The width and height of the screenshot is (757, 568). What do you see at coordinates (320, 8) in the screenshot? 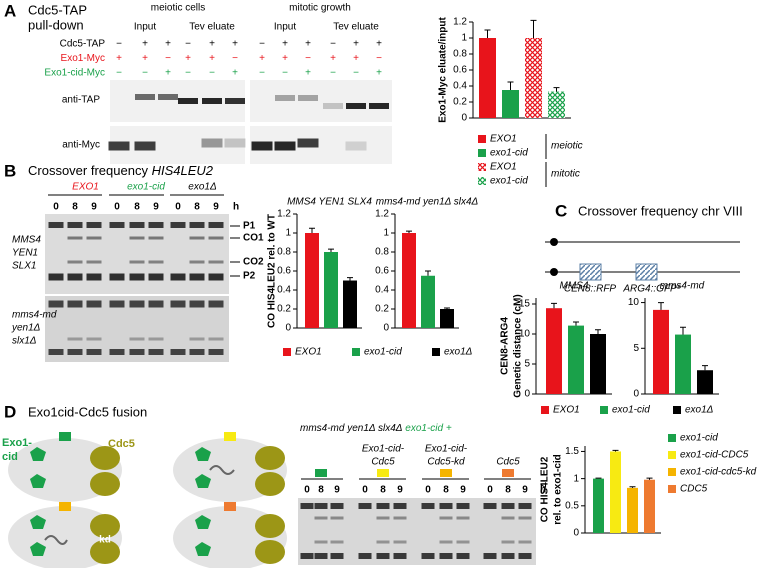
I see `condition: mitotic growth` at bounding box center [320, 8].